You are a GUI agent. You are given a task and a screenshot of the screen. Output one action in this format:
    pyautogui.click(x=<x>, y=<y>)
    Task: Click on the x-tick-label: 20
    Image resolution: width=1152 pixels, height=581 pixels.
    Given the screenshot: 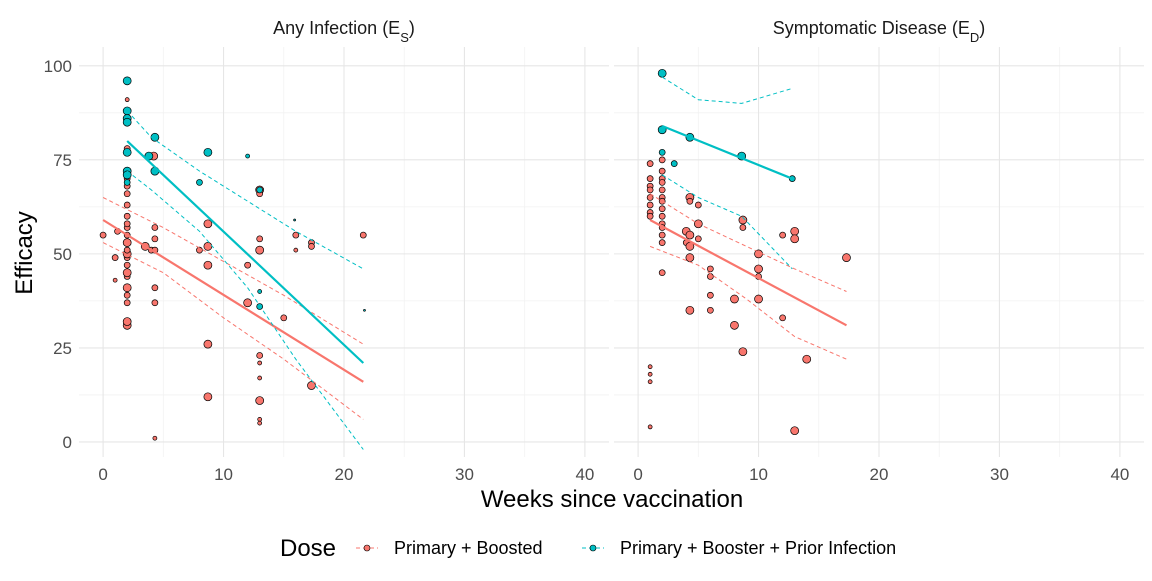 What is the action you would take?
    pyautogui.click(x=879, y=474)
    